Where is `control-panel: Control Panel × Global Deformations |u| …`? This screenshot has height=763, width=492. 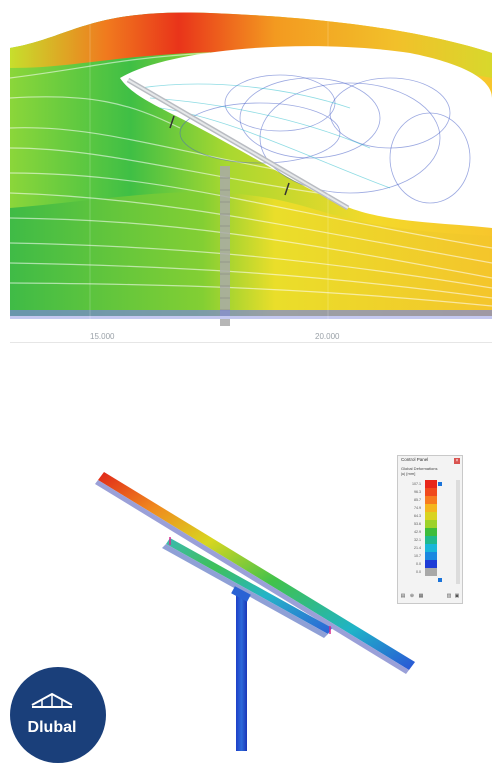 control-panel: Control Panel × Global Deformations |u| … is located at coordinates (430, 529).